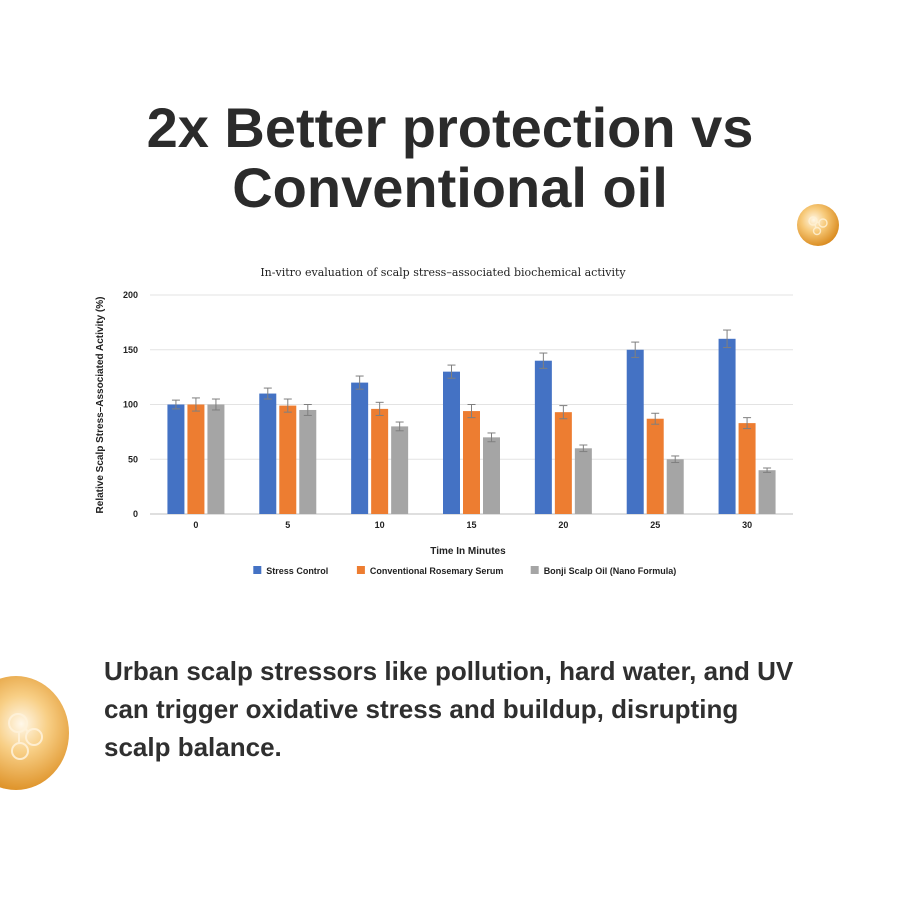 This screenshot has width=900, height=900. Describe the element at coordinates (297, 571) in the screenshot. I see `legend-label: Stress Control` at that location.